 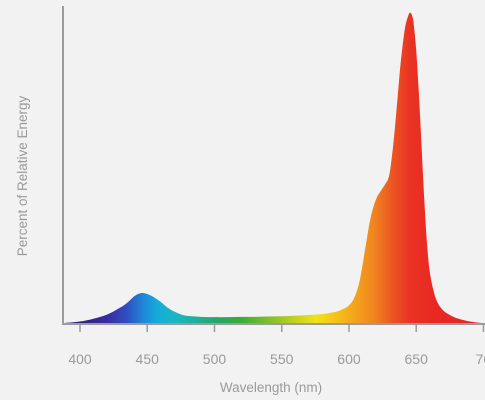 I want to click on x-tick-layer: 400 450 500 550 600 650 70, so click(x=276, y=345).